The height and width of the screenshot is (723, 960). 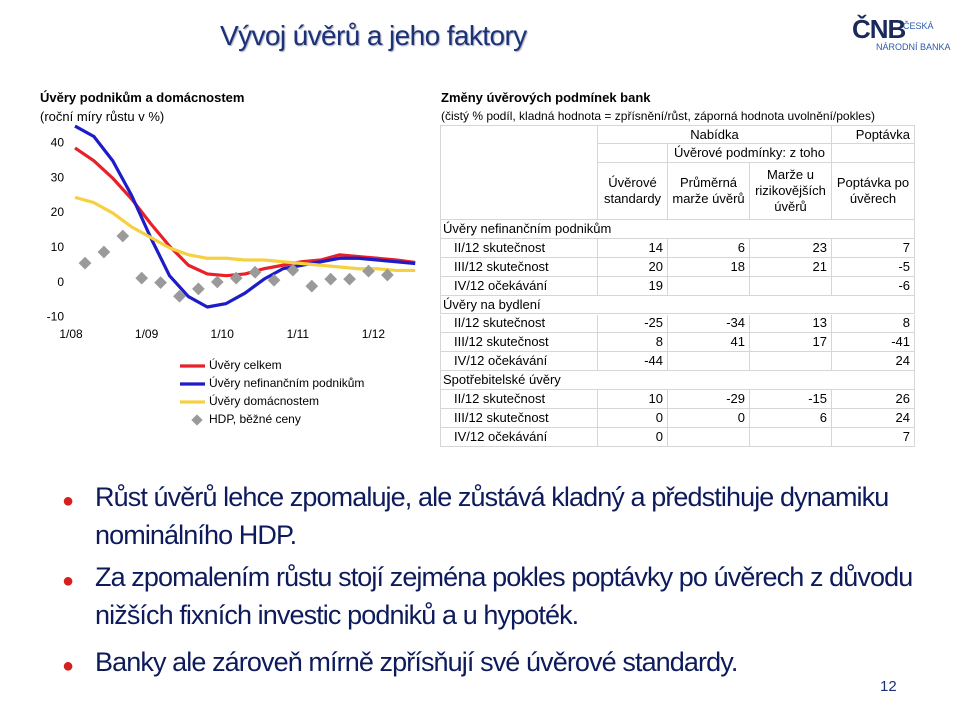 I want to click on x-tick-label: 1/10, so click(x=223, y=334).